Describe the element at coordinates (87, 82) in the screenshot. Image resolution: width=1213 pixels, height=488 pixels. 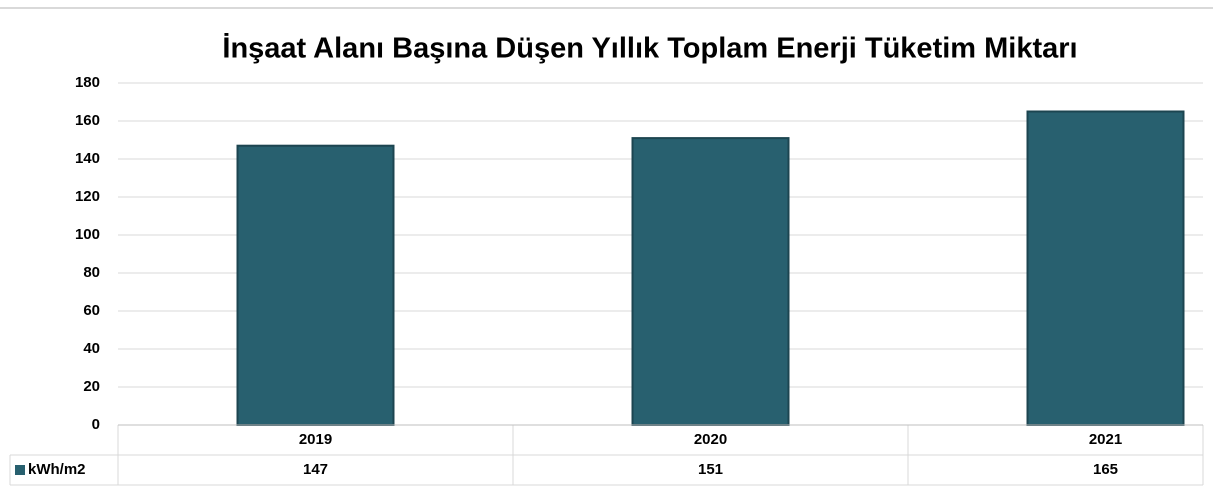
I see `y-tick-label: 180` at that location.